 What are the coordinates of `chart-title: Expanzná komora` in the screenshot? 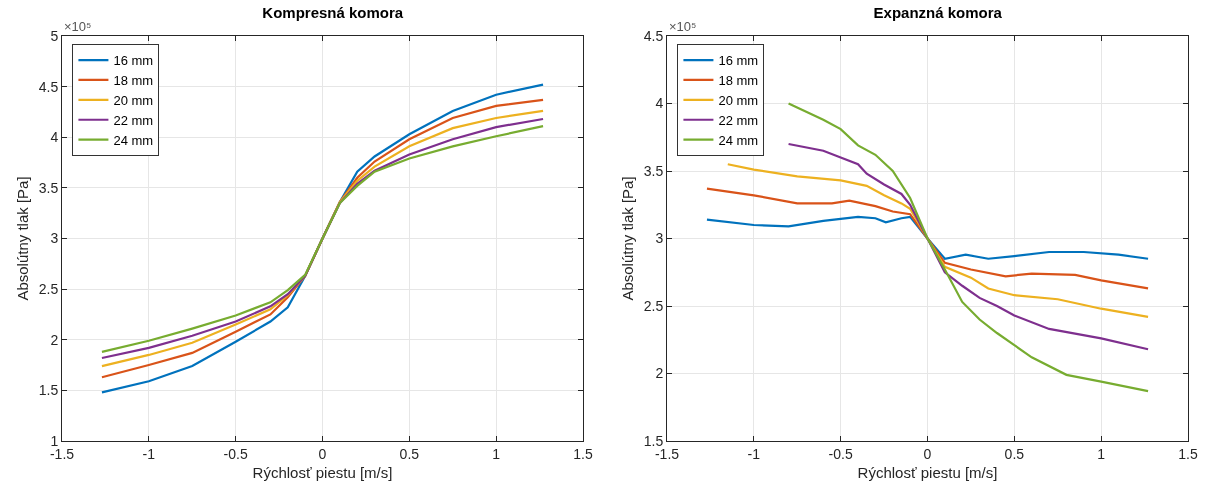 It's located at (938, 12).